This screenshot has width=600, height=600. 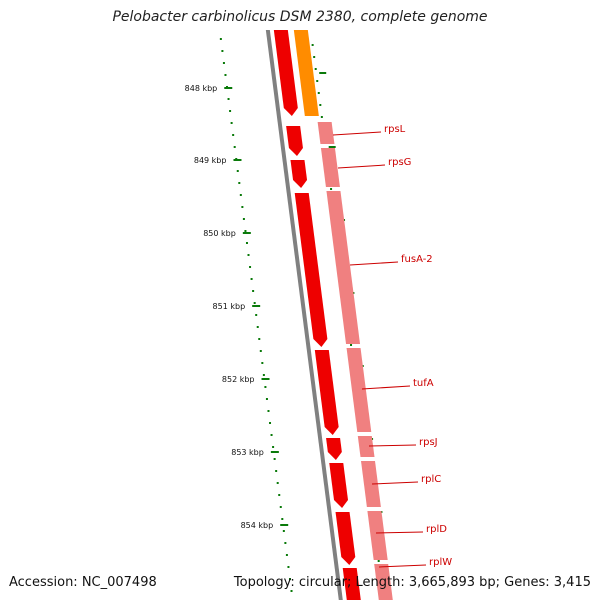 I want to click on backbone-line, so click(x=304, y=315).